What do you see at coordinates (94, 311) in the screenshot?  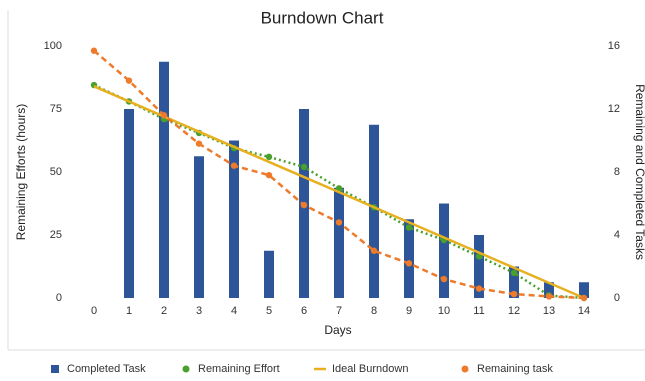 I see `x-tick-label: 0` at bounding box center [94, 311].